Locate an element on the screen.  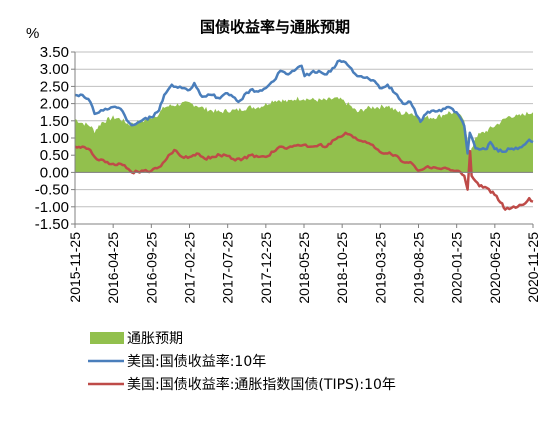
y-tick-label: 3.50 is located at coordinates (54, 52).